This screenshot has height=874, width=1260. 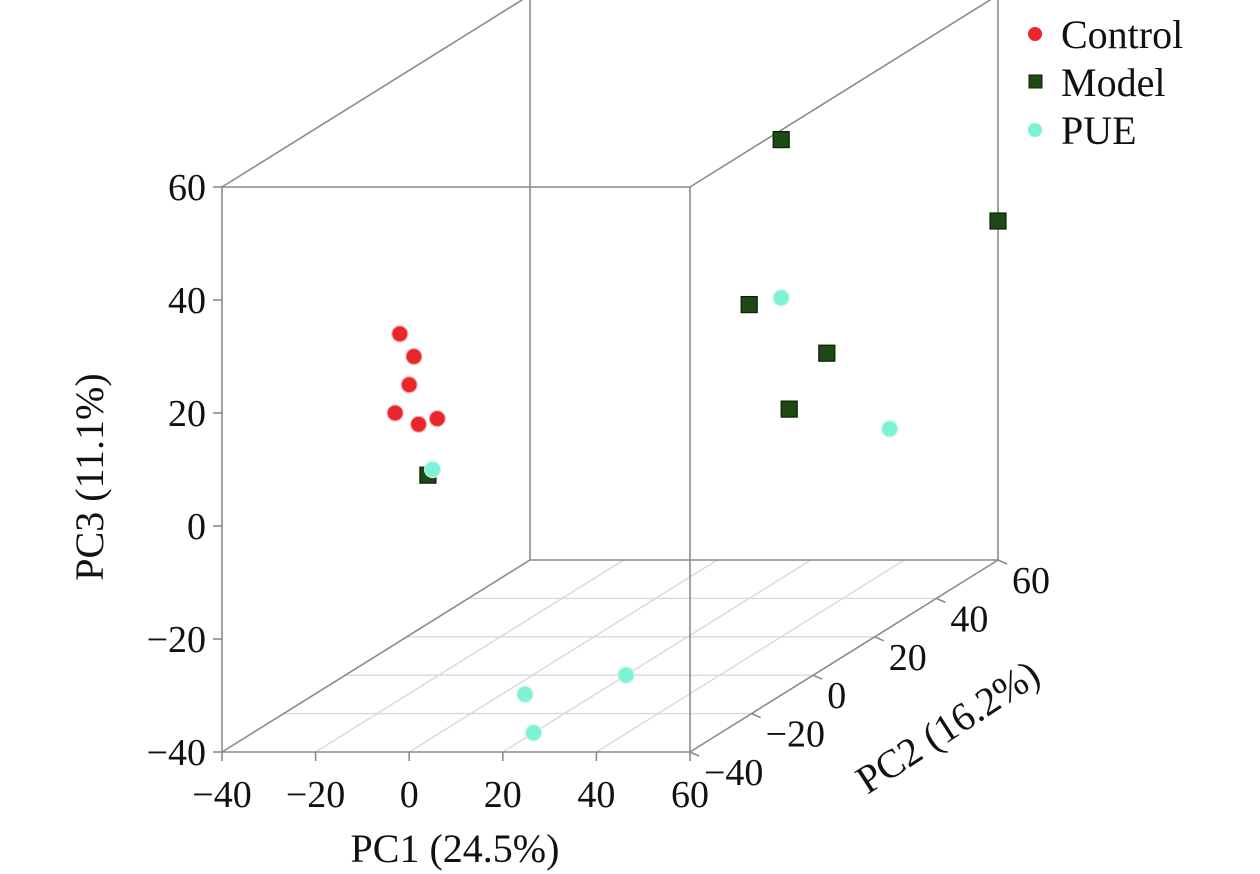 I want to click on legend-label: PUE, so click(x=1099, y=130).